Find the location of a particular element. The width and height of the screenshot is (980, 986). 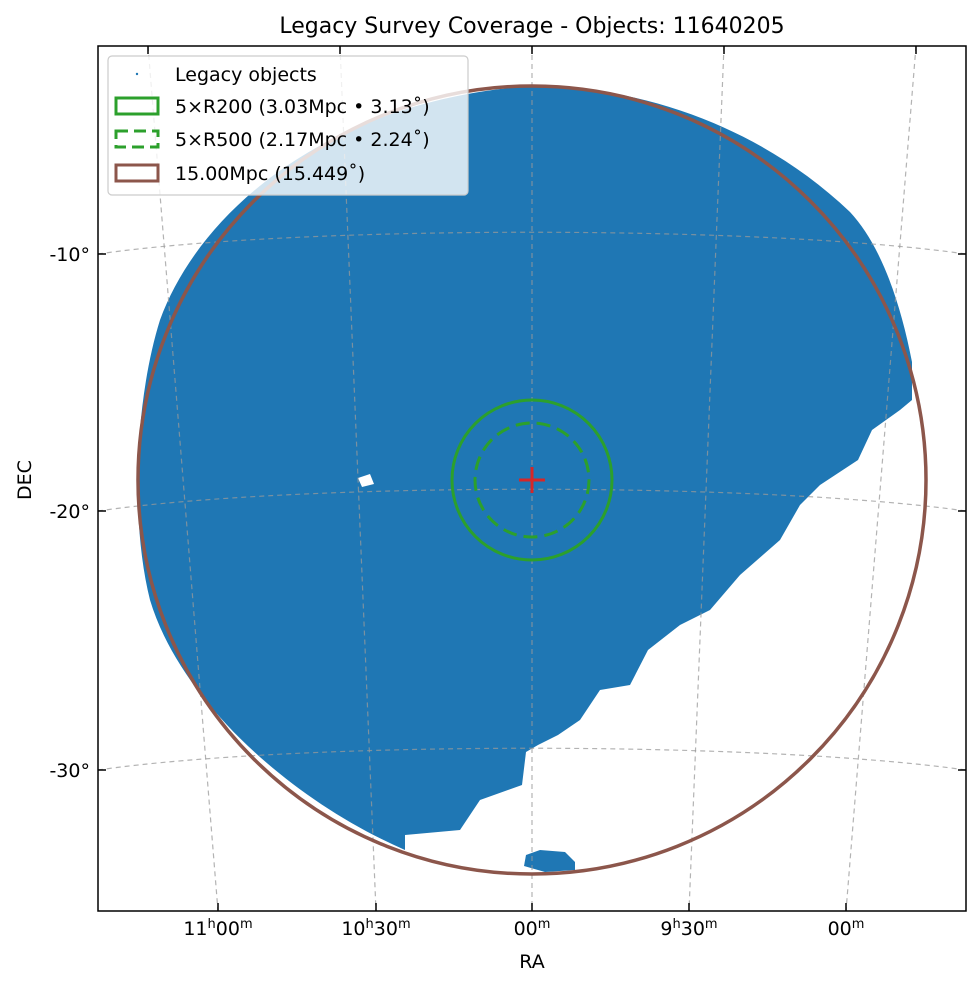

center-marker is located at coordinates (532, 480).